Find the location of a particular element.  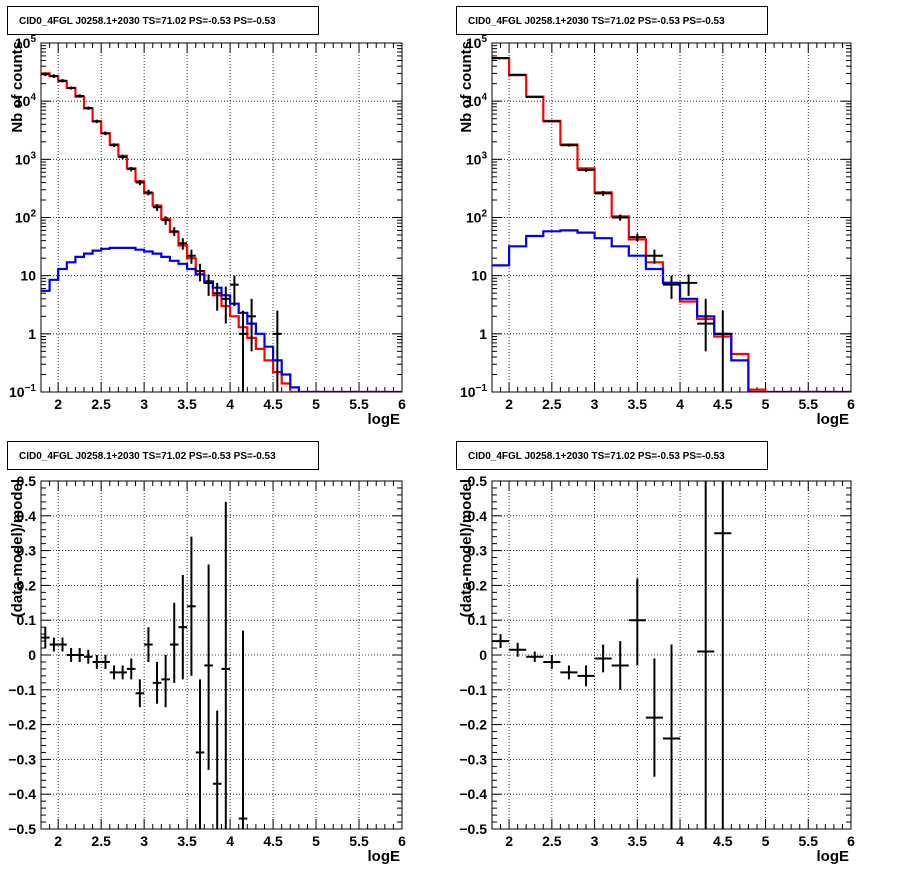

y-axis-label: (data-model)/model is located at coordinates (17, 548).